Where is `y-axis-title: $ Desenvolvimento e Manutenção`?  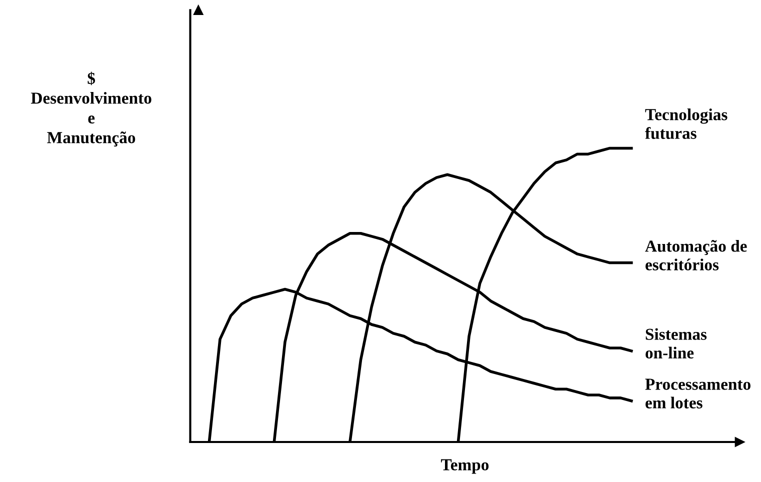 y-axis-title: $ Desenvolvimento e Manutenção is located at coordinates (91, 109).